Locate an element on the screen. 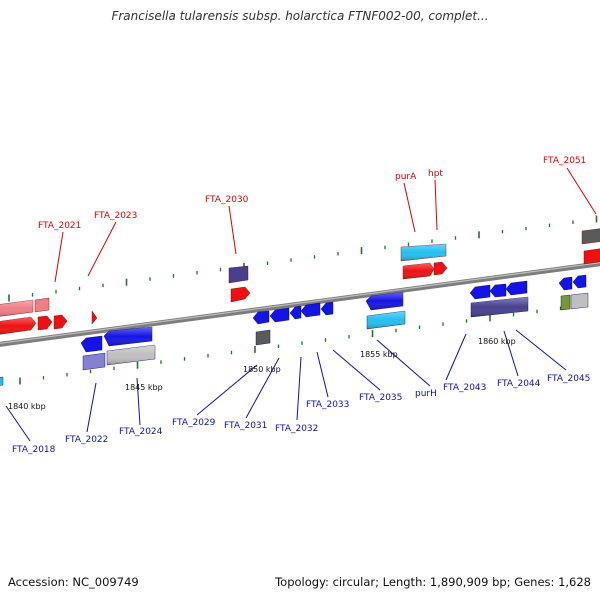 This screenshot has height=600, width=600. gene-label-fta-2022: FTA_2022 is located at coordinates (86, 440).